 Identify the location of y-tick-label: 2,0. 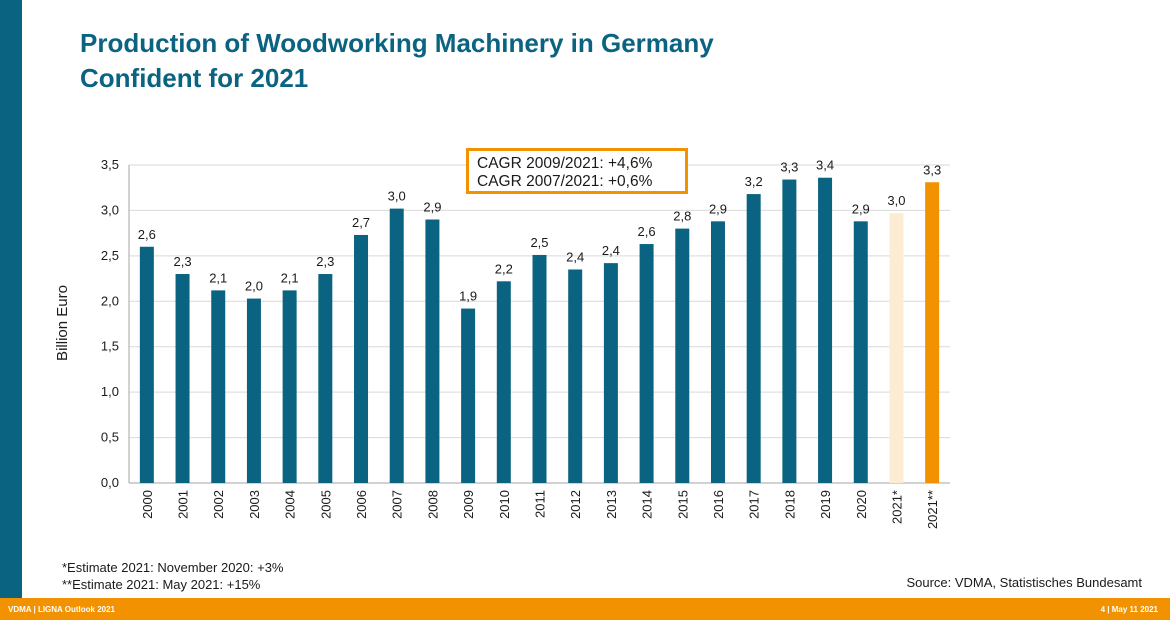
(110, 300).